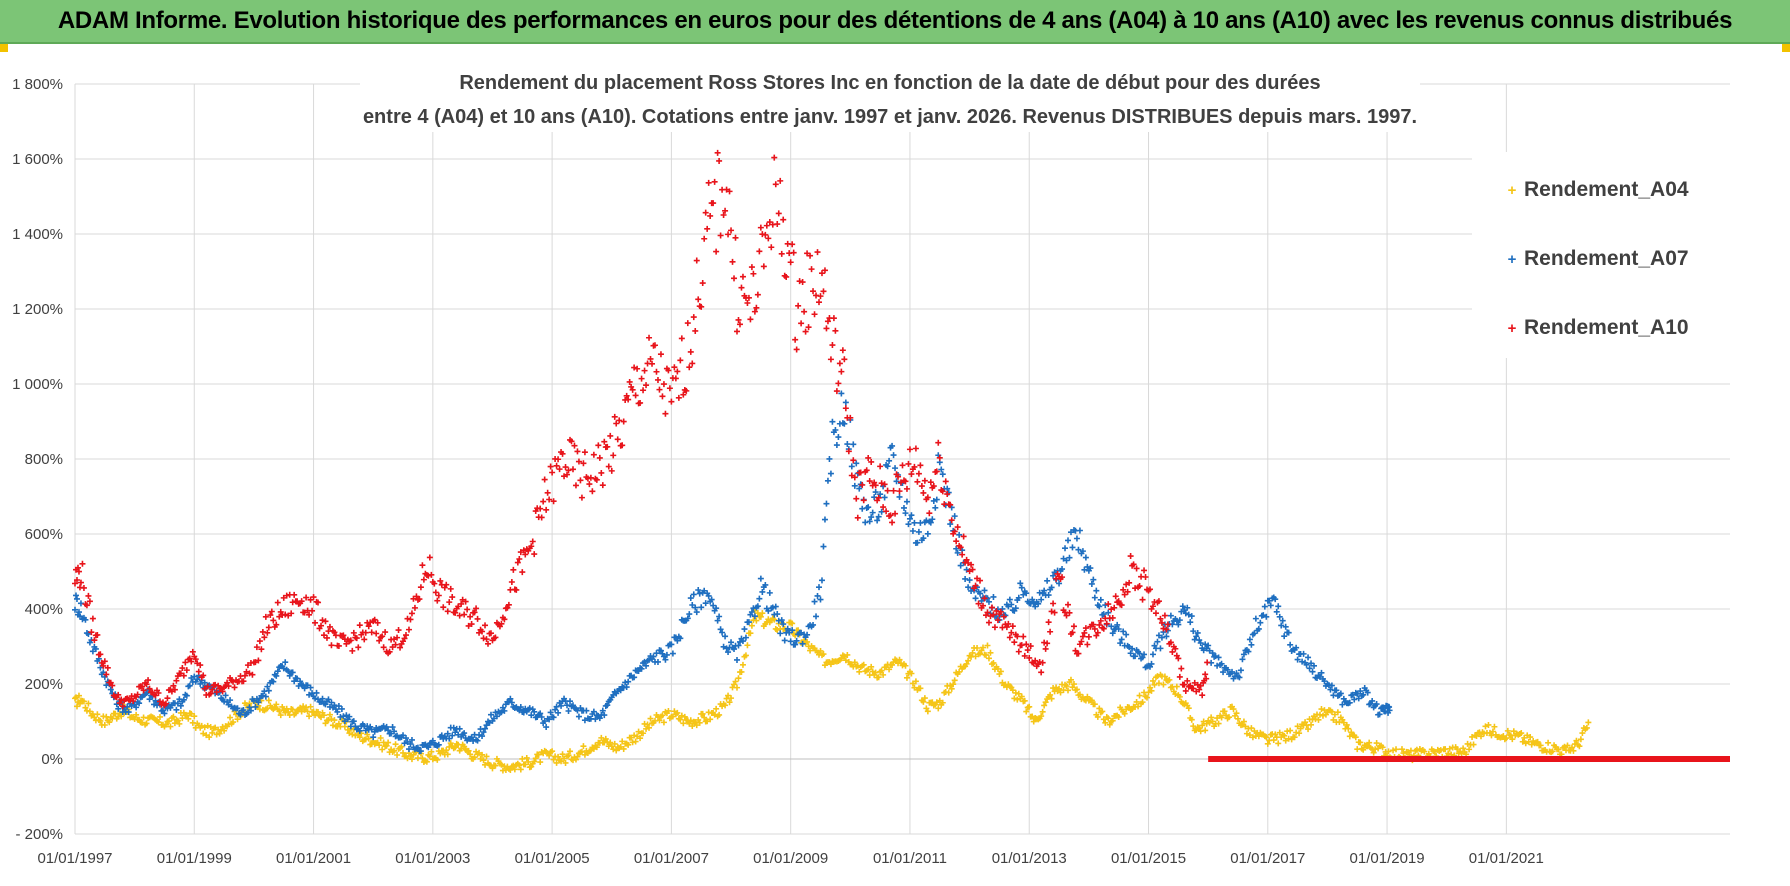 Image resolution: width=1790 pixels, height=886 pixels. I want to click on legend-item-a07: + Rendement_A07, so click(1598, 258).